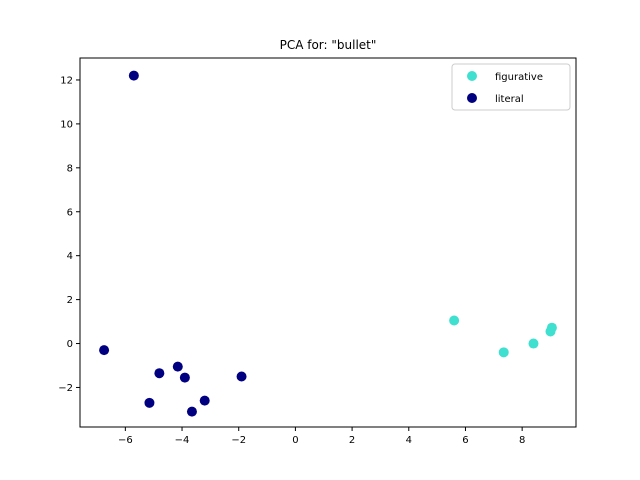 The width and height of the screenshot is (640, 480). I want to click on y-tick-label: 2, so click(70, 300).